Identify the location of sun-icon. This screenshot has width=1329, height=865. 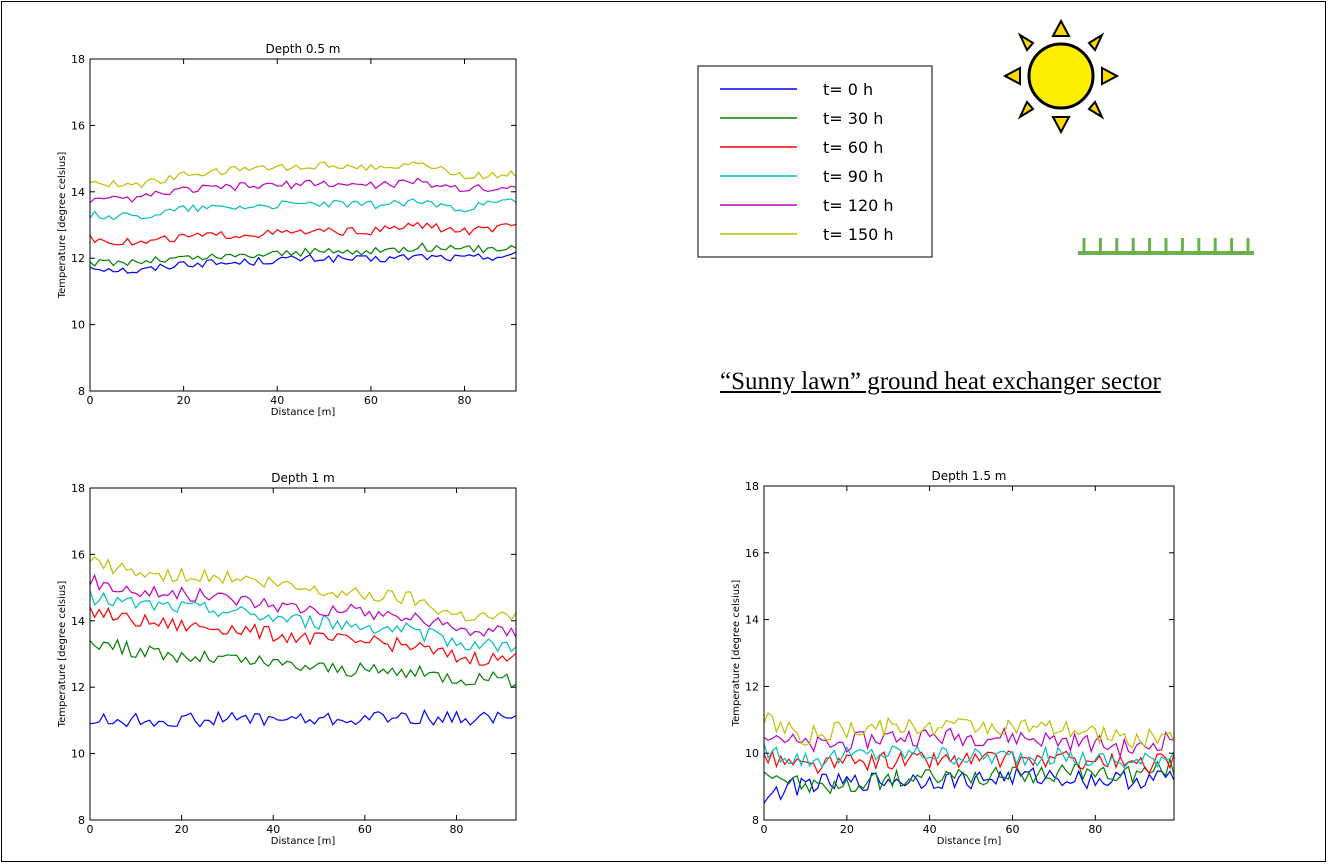
(1061, 76).